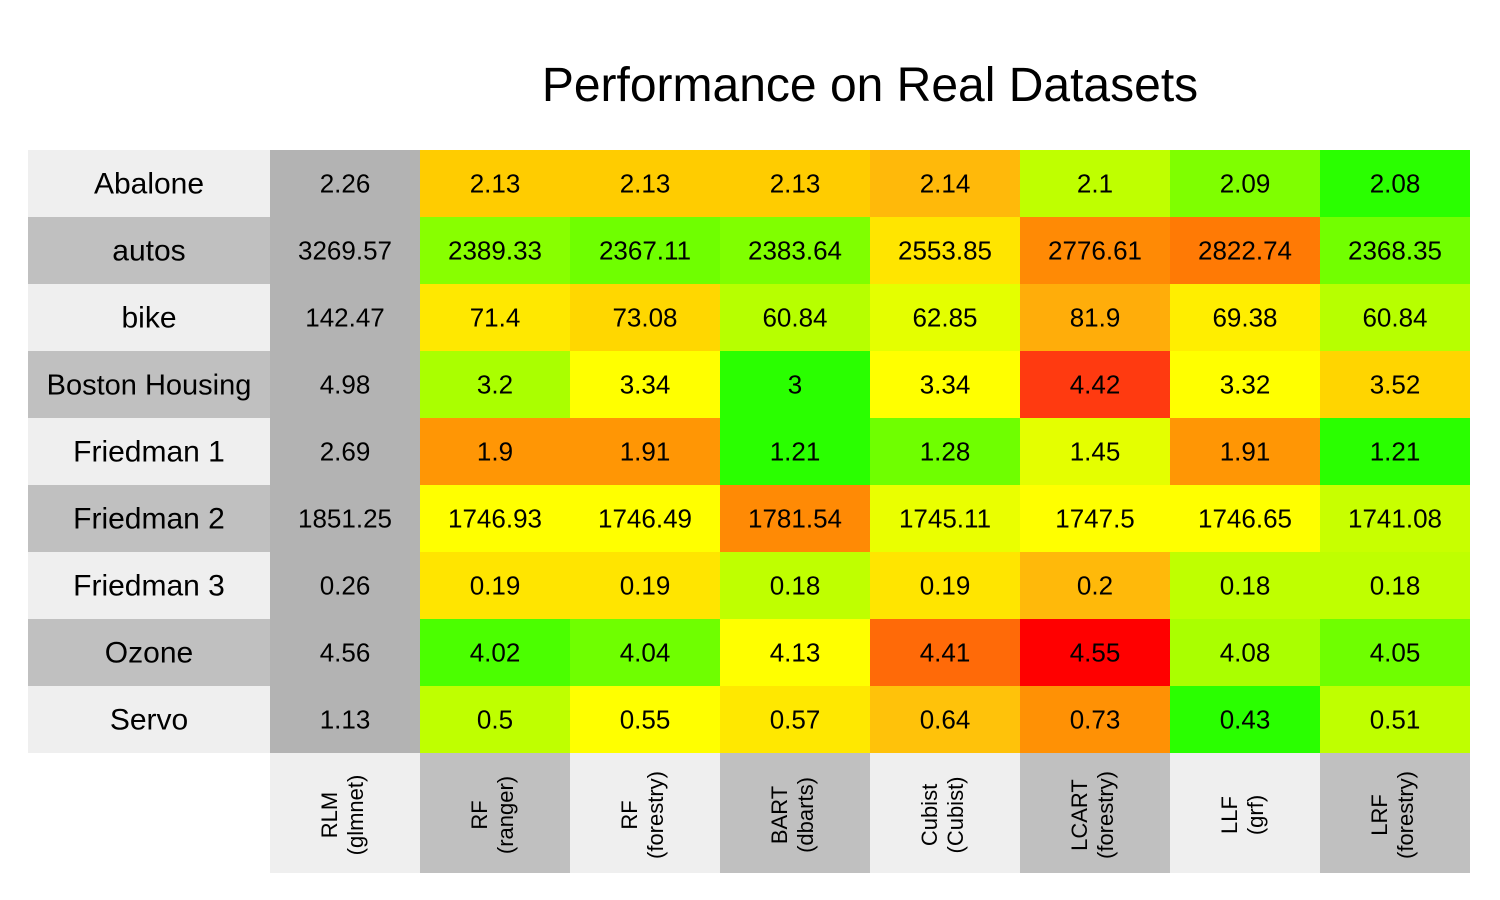 Image resolution: width=1500 pixels, height=900 pixels. What do you see at coordinates (329, 815) in the screenshot?
I see `column-method-label: RLM` at bounding box center [329, 815].